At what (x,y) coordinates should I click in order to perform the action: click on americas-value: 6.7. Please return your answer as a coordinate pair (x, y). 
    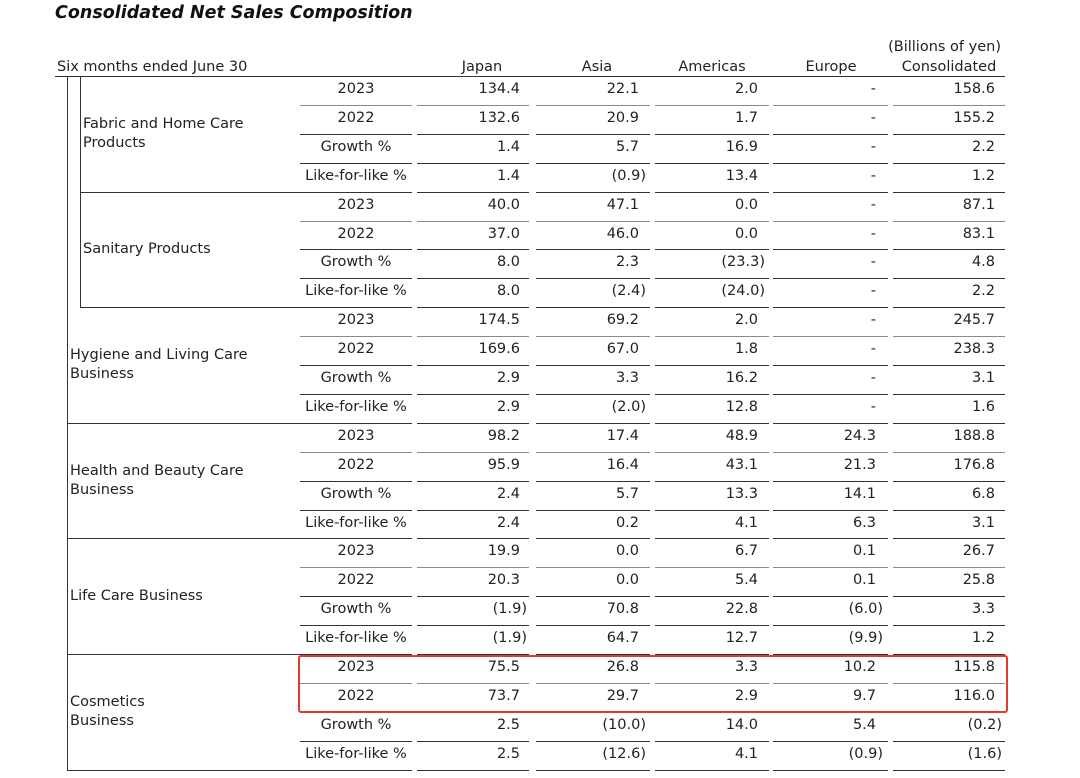
    Looking at the image, I should click on (746, 551).